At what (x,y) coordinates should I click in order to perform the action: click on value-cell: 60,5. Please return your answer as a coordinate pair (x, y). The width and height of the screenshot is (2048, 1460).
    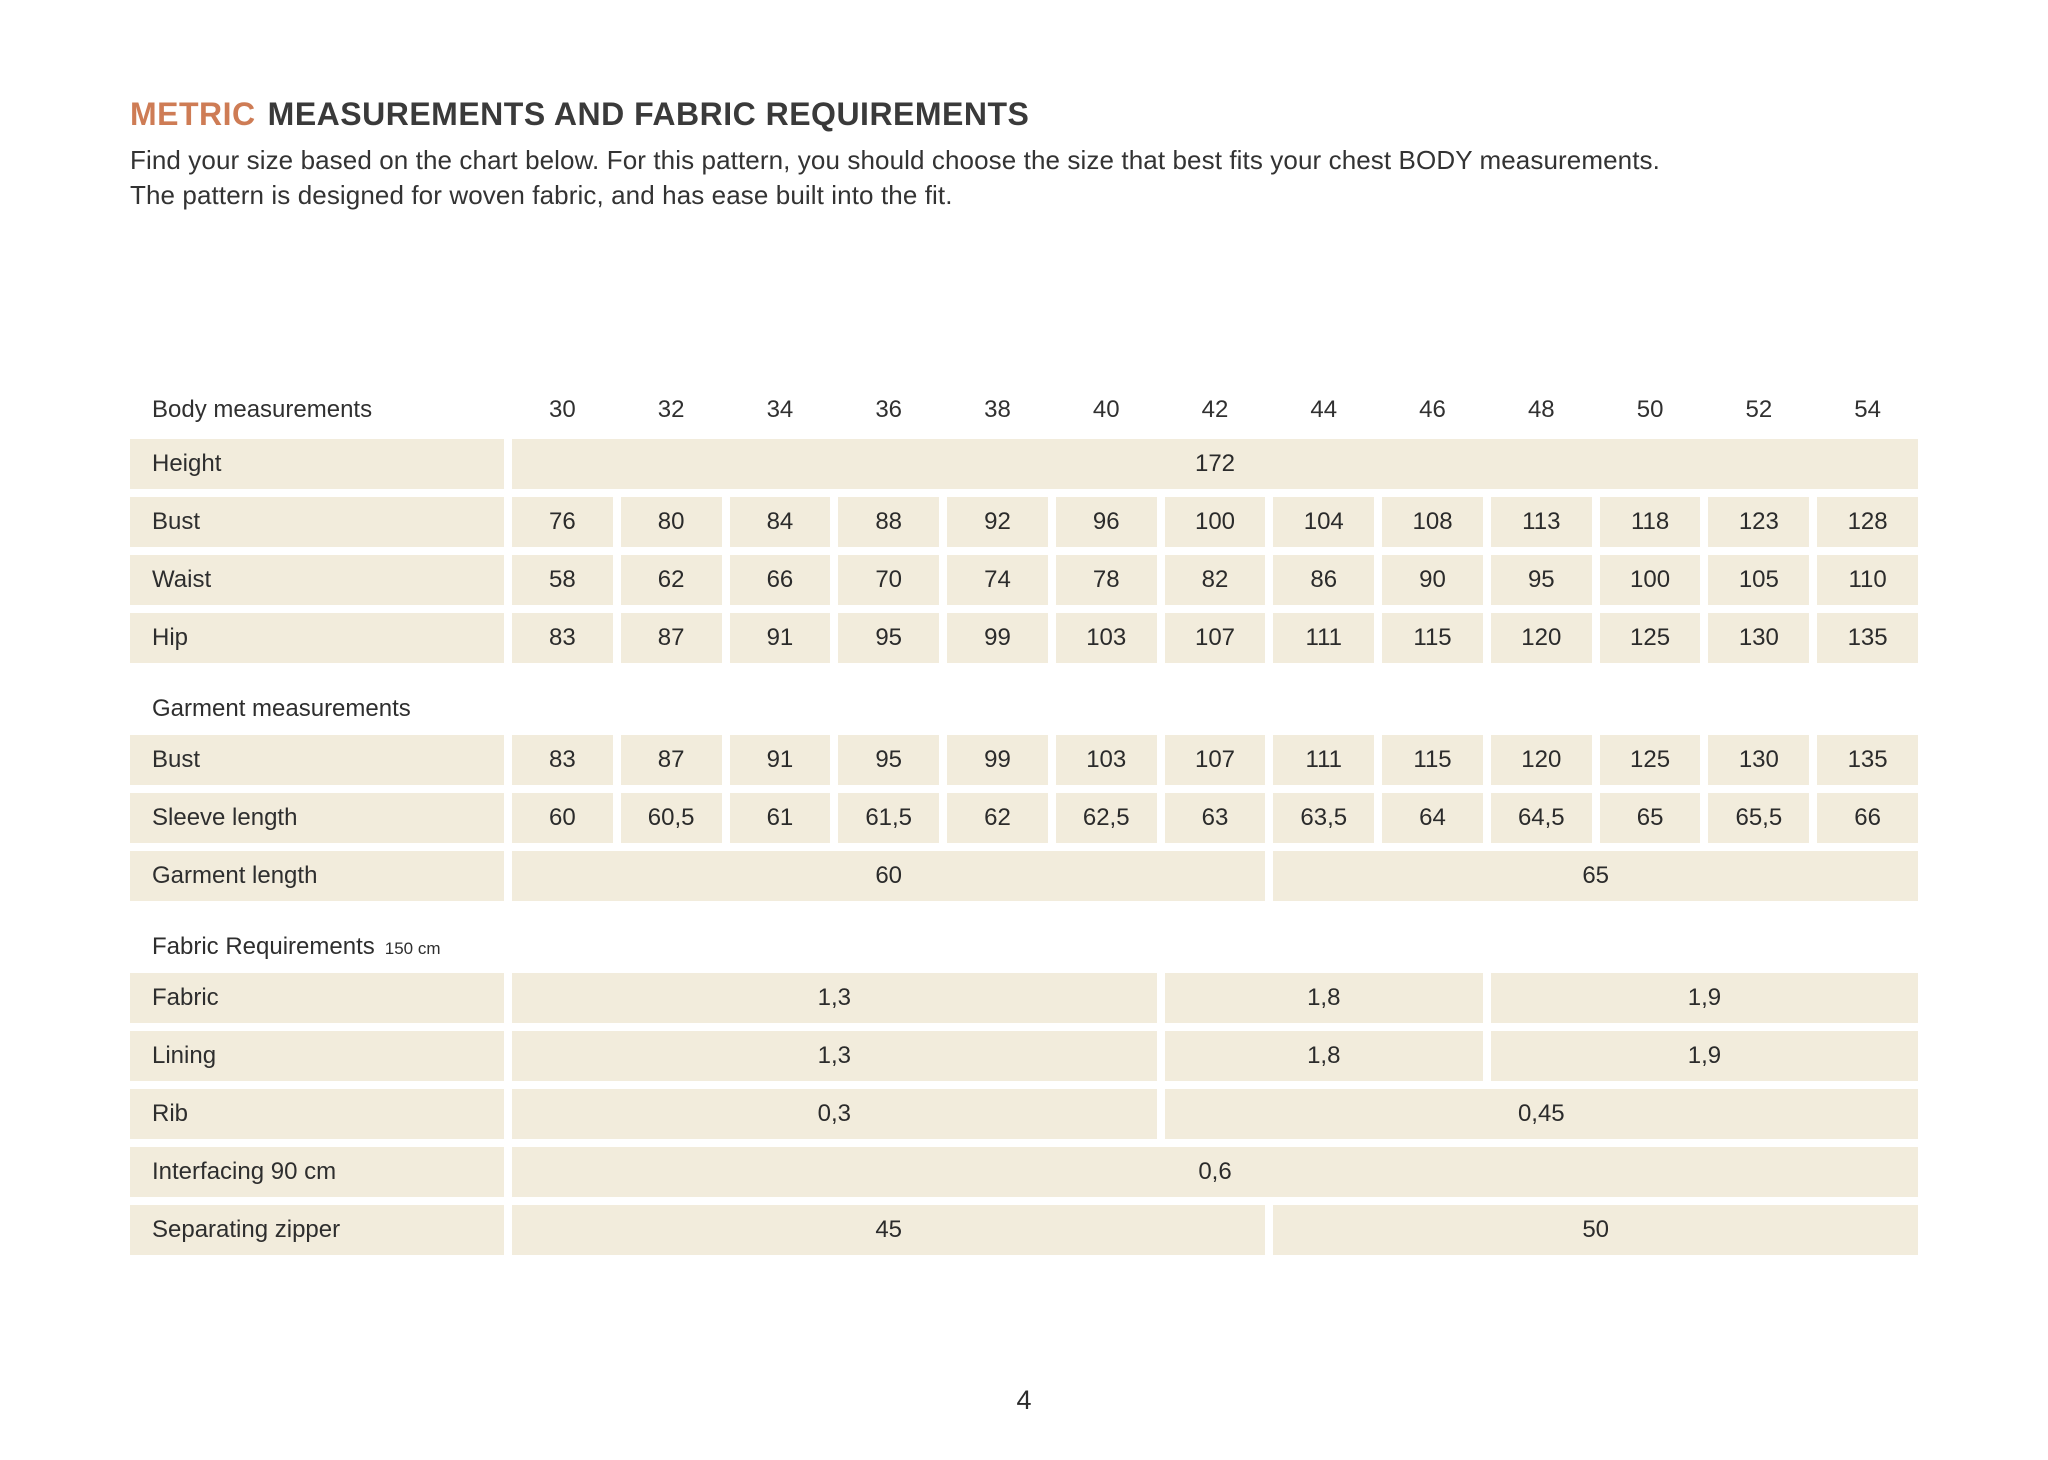
    Looking at the image, I should click on (671, 817).